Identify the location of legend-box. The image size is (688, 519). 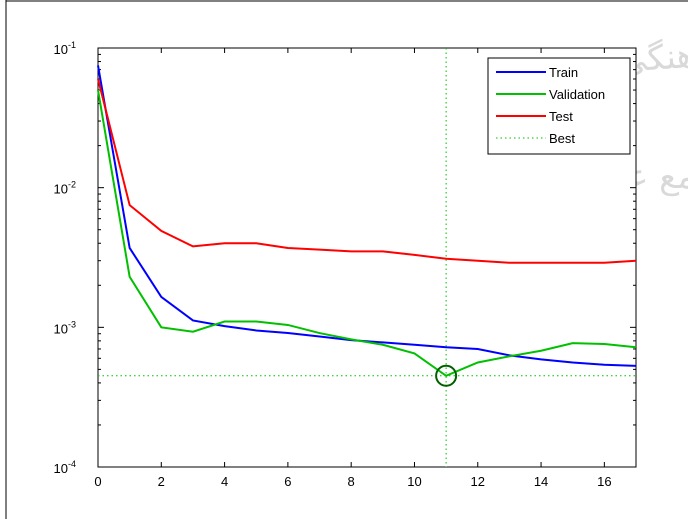
(559, 106).